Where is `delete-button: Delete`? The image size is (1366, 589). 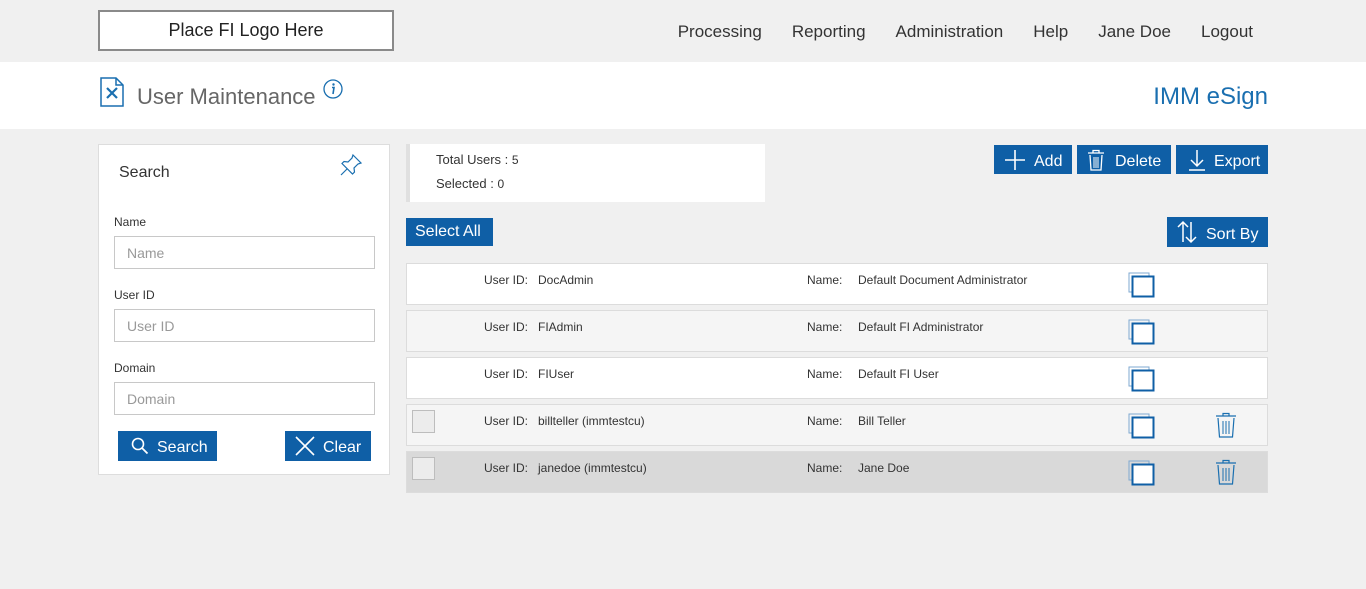
delete-button: Delete is located at coordinates (1124, 159).